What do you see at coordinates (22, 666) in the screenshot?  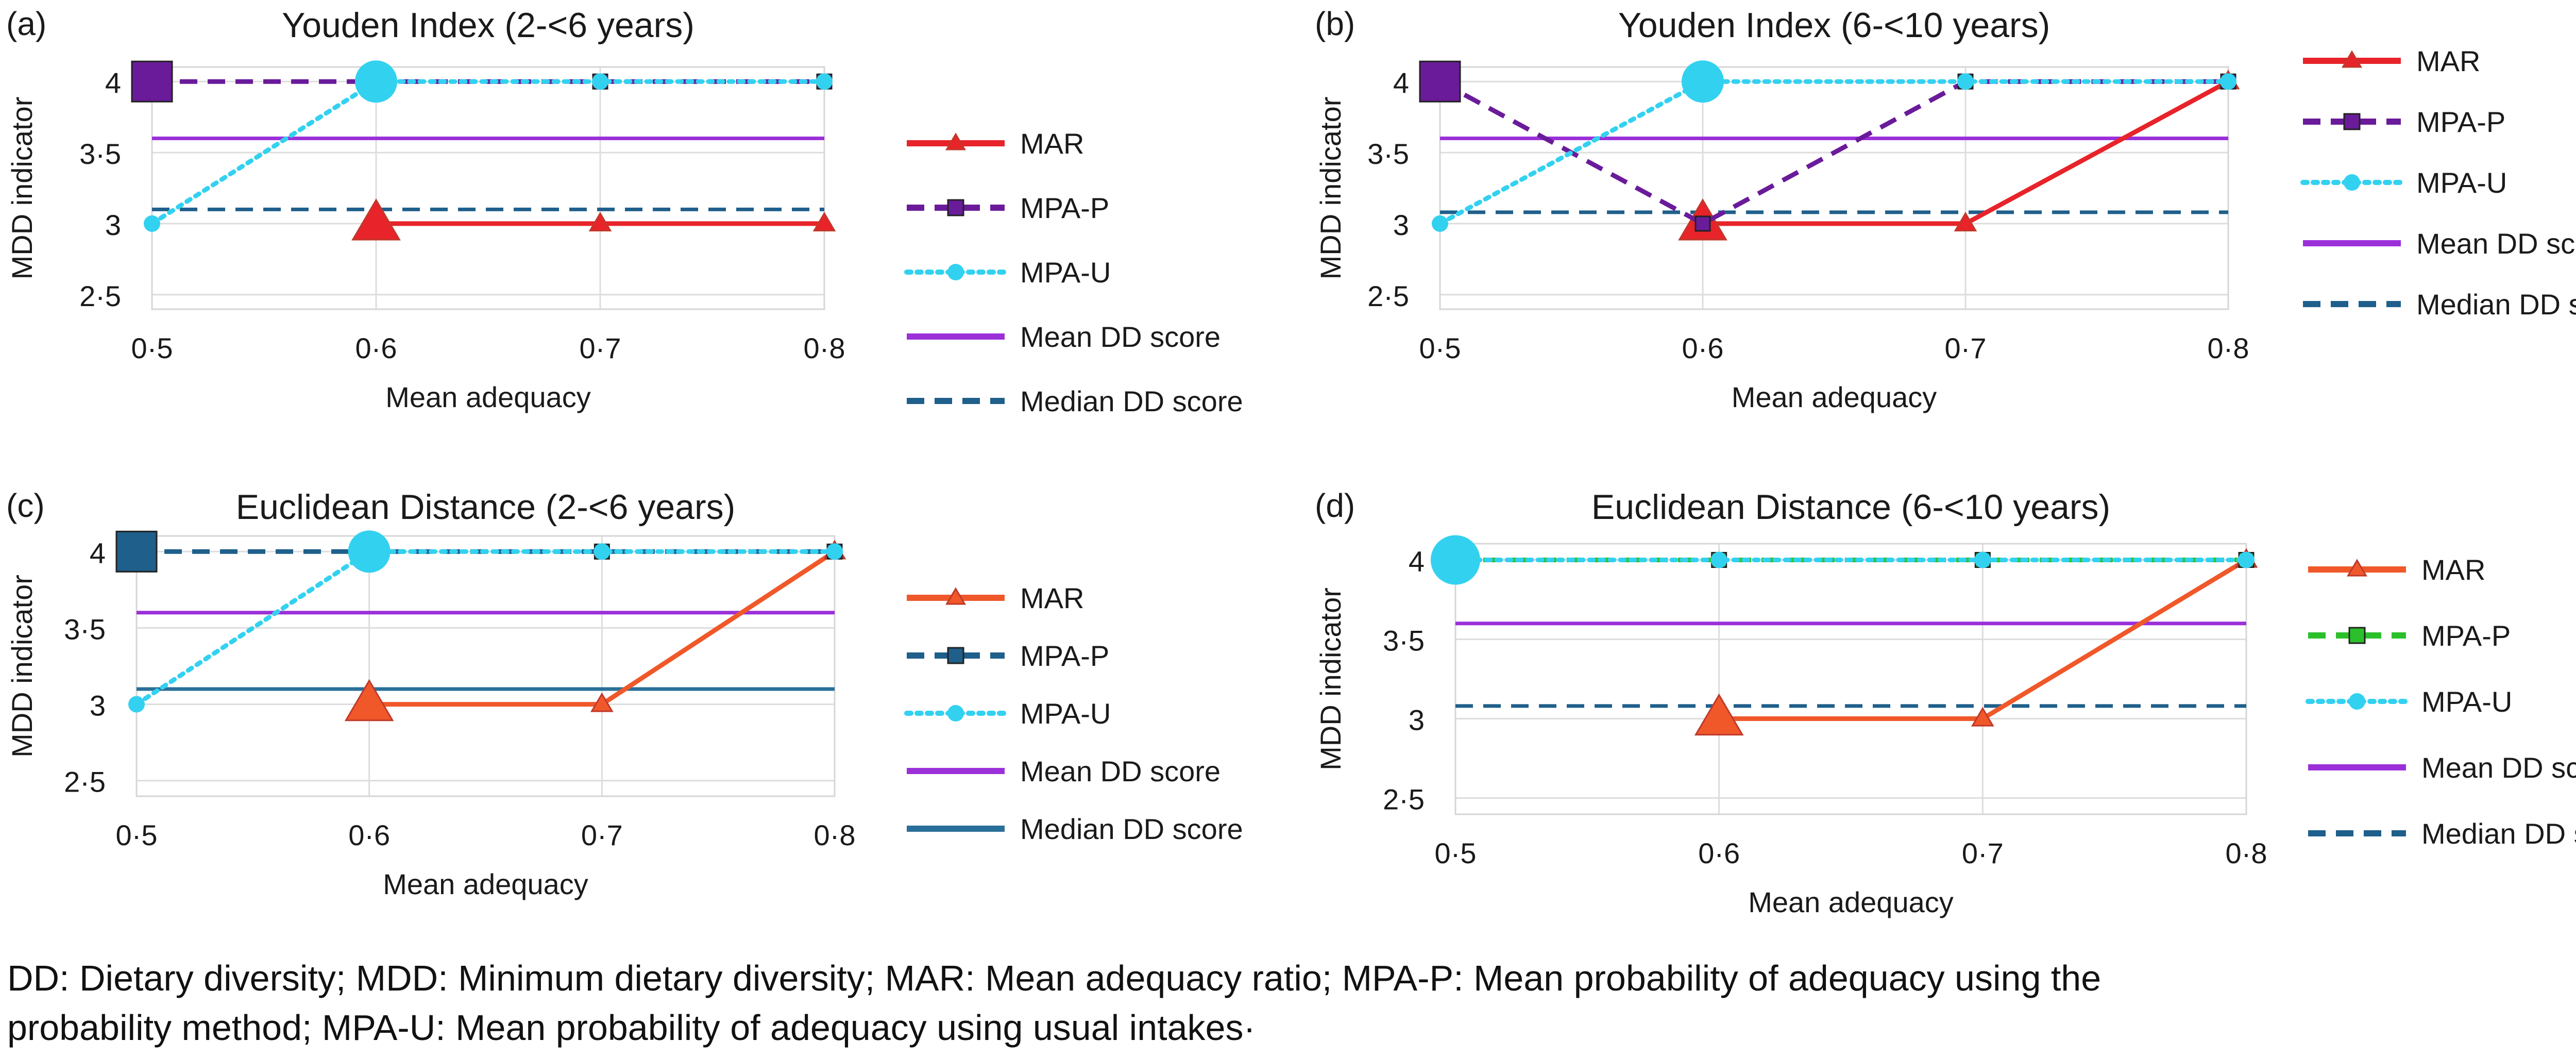 I see `y-axis-label: MDD indicator` at bounding box center [22, 666].